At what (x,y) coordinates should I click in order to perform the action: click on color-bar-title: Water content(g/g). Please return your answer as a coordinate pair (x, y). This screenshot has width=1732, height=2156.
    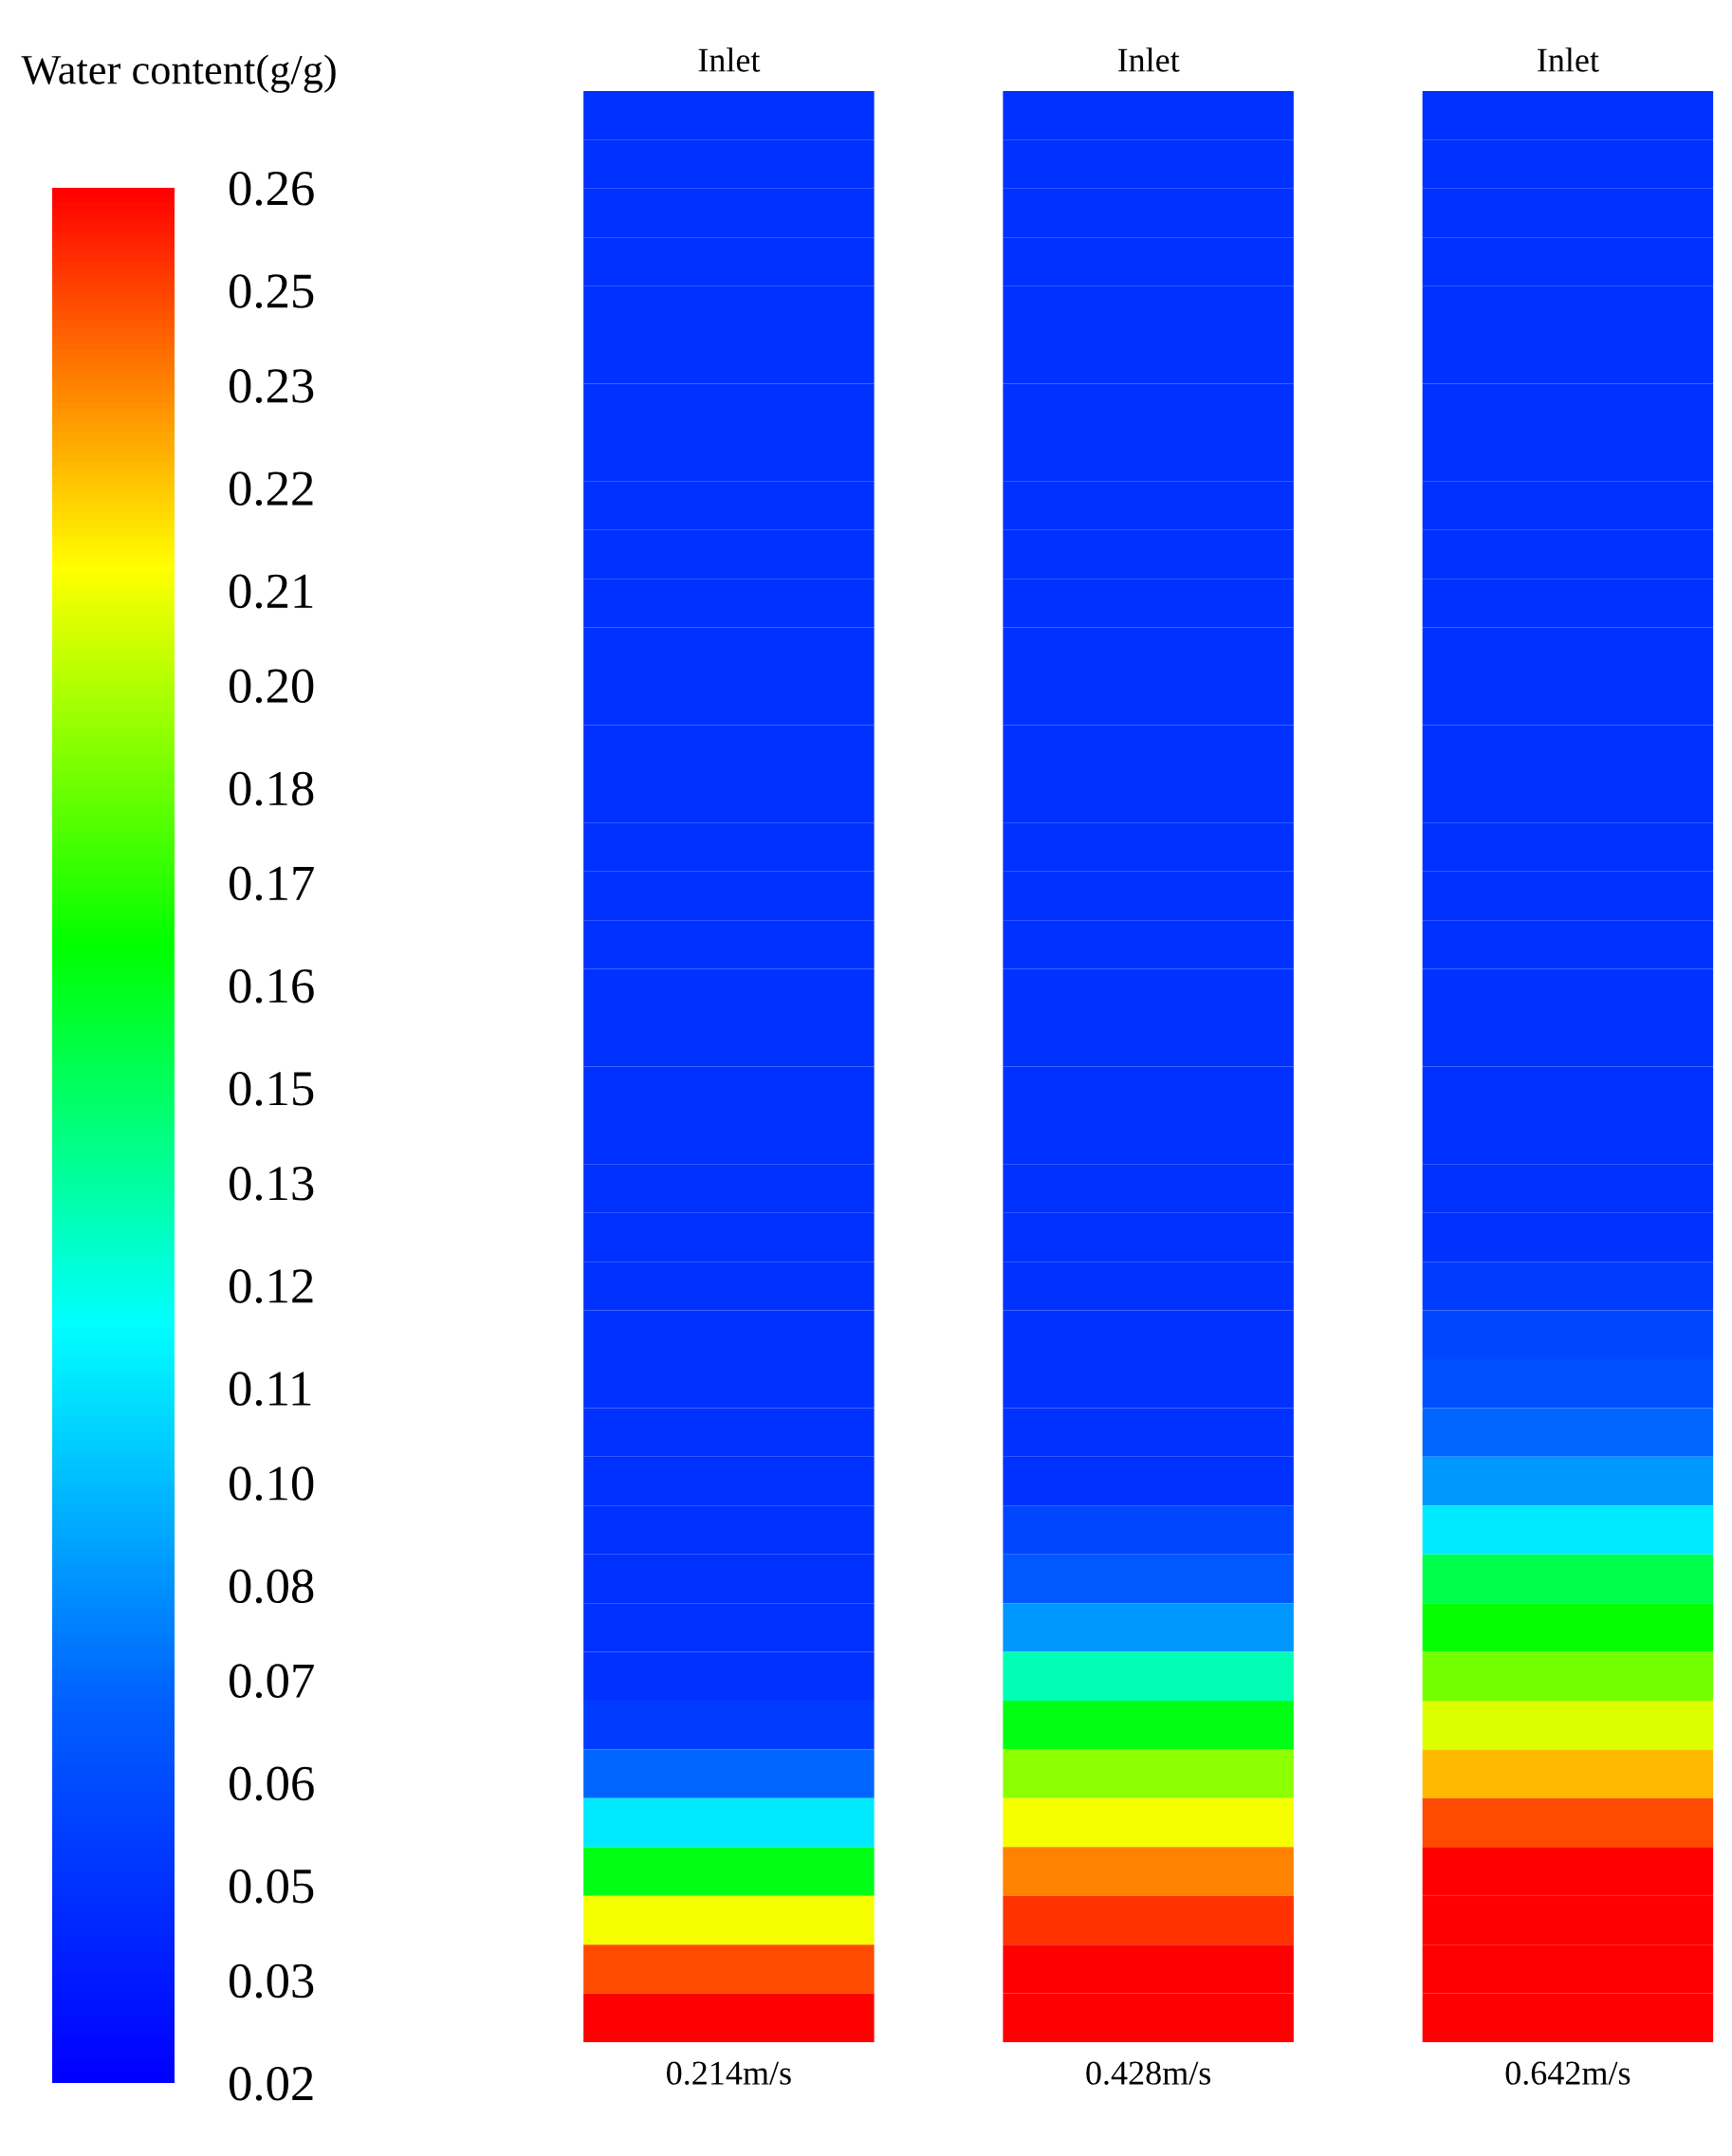
    Looking at the image, I should click on (178, 73).